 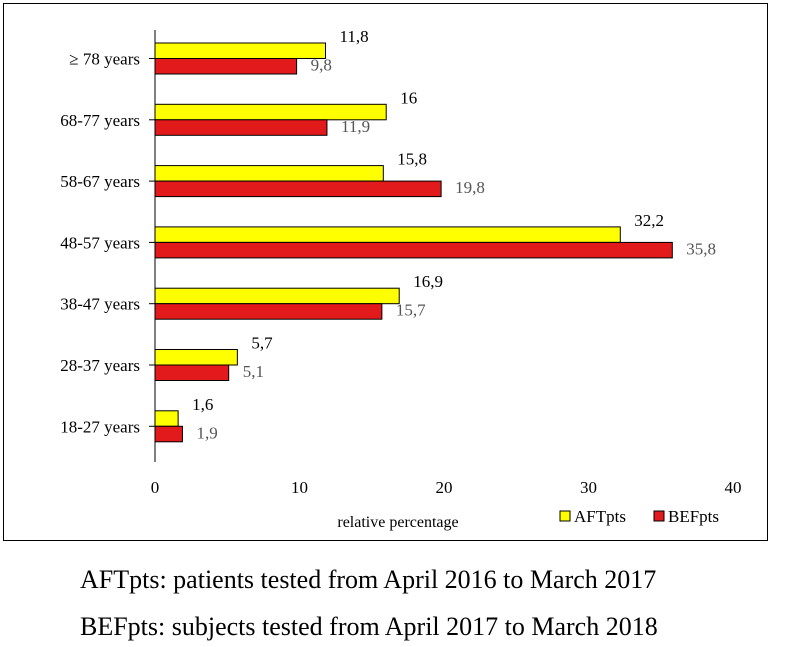 What do you see at coordinates (100, 304) in the screenshot?
I see `category-label: 38-47 years` at bounding box center [100, 304].